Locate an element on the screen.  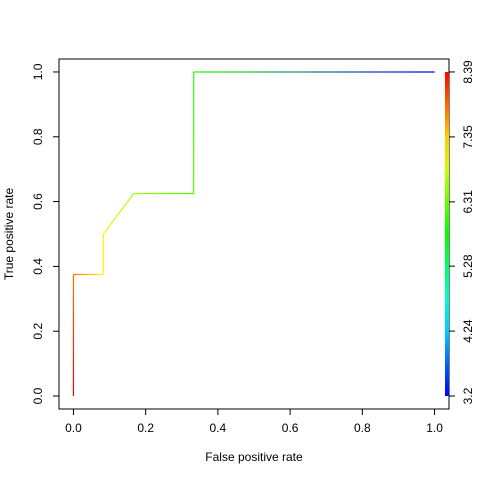
x-tick-label: 0.2 is located at coordinates (145, 428).